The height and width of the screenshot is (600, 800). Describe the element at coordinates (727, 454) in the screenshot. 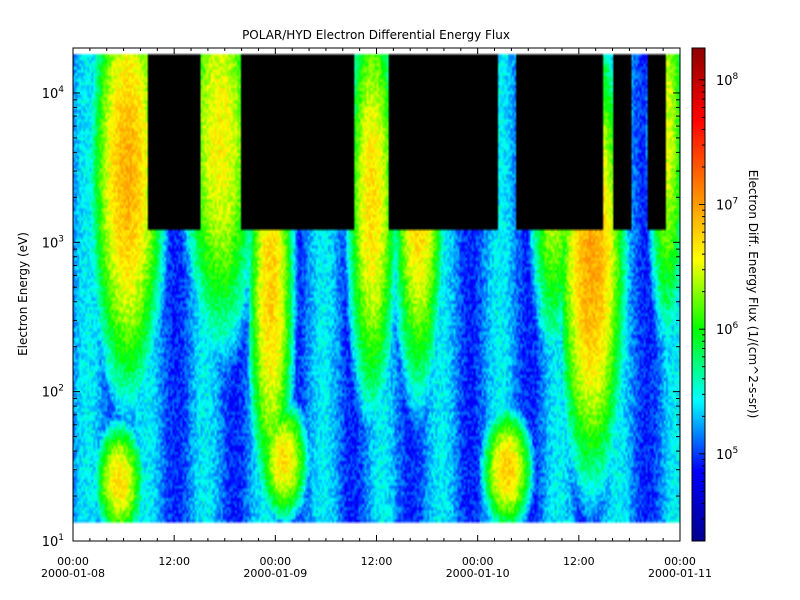

I see `colorbar-tick-label: 105` at that location.